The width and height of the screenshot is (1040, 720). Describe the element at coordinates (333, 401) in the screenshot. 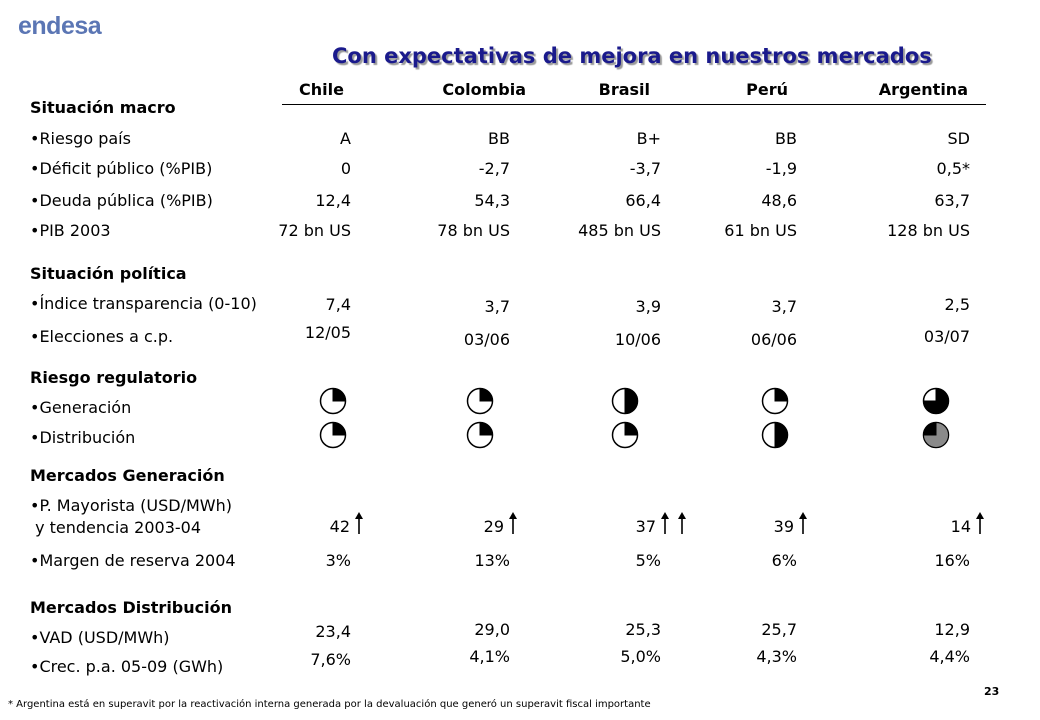

I see `risk-pie-generacion-chile` at that location.